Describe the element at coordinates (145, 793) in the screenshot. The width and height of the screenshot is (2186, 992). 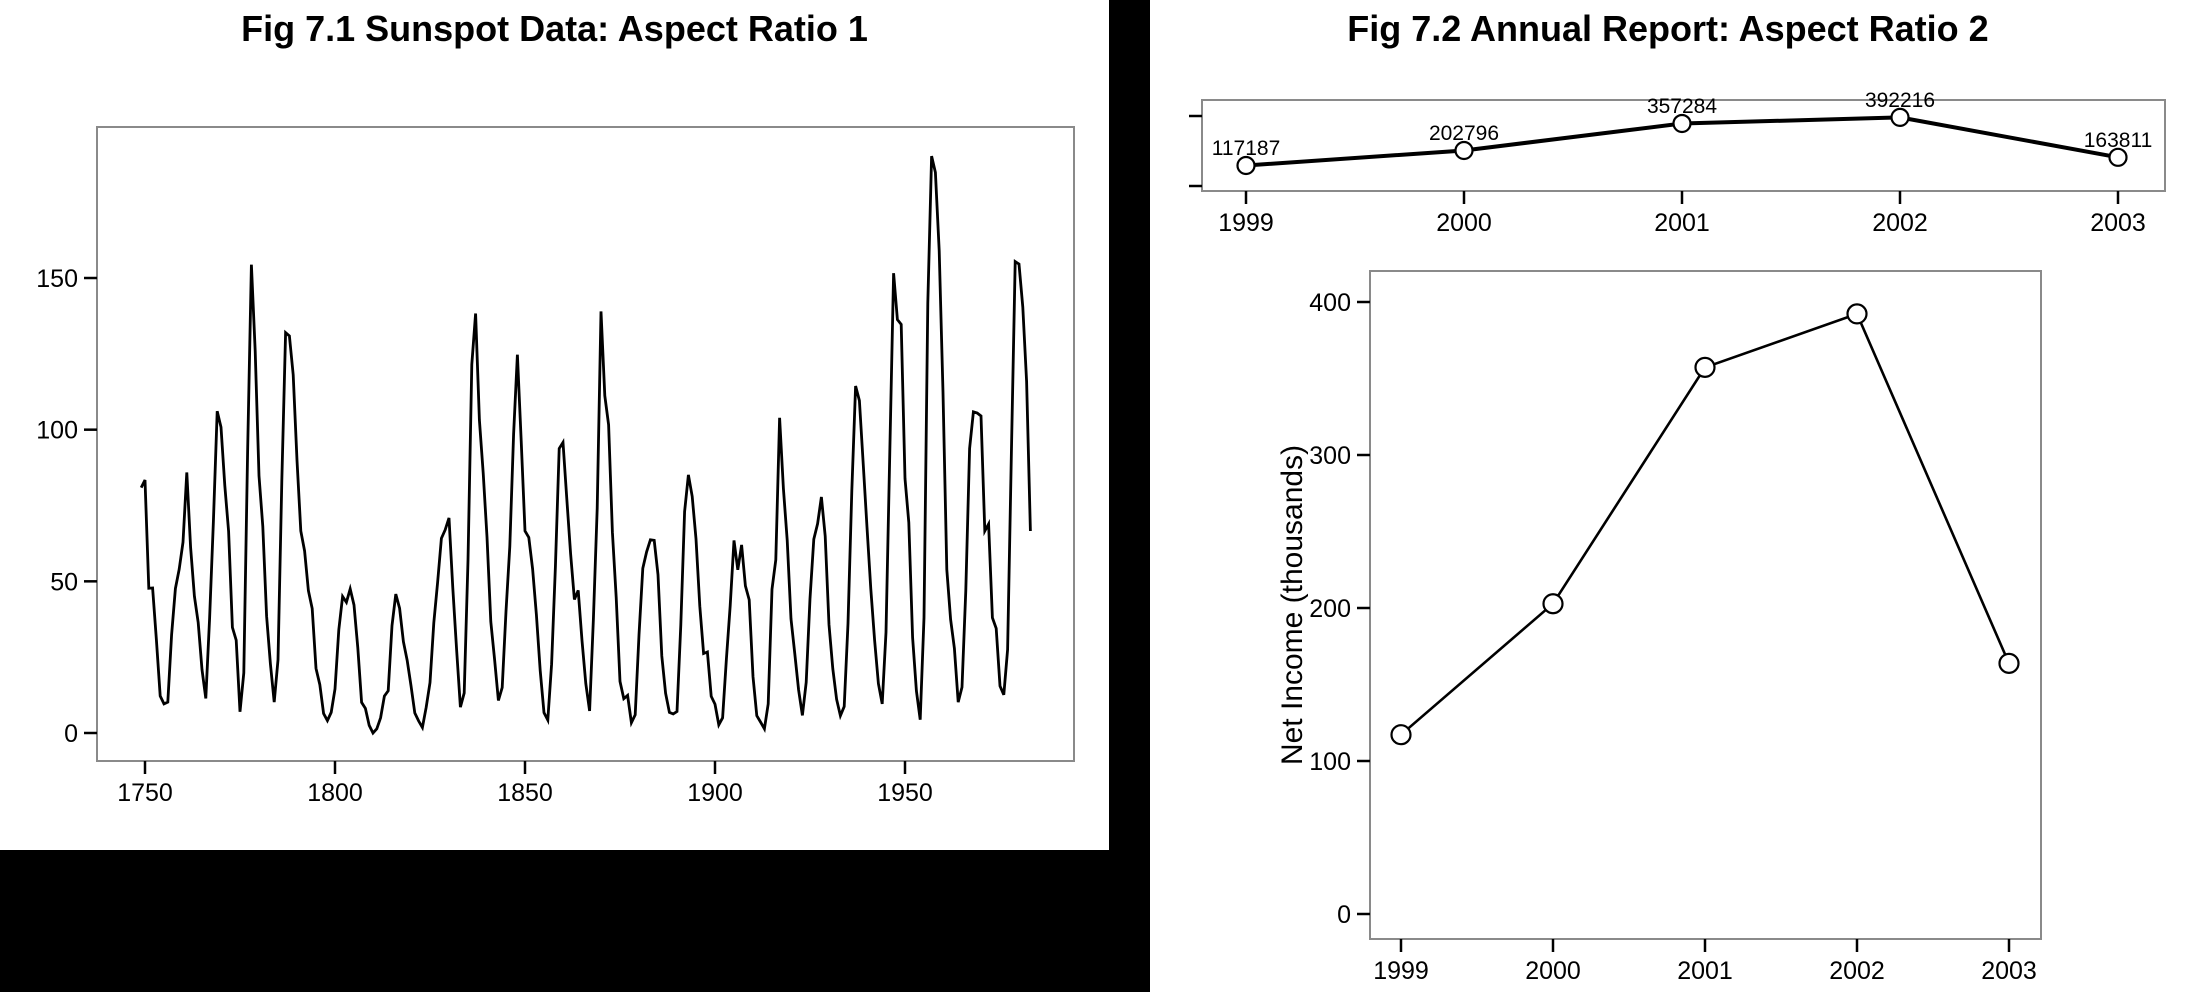
I see `x-tick-label: 1750` at that location.